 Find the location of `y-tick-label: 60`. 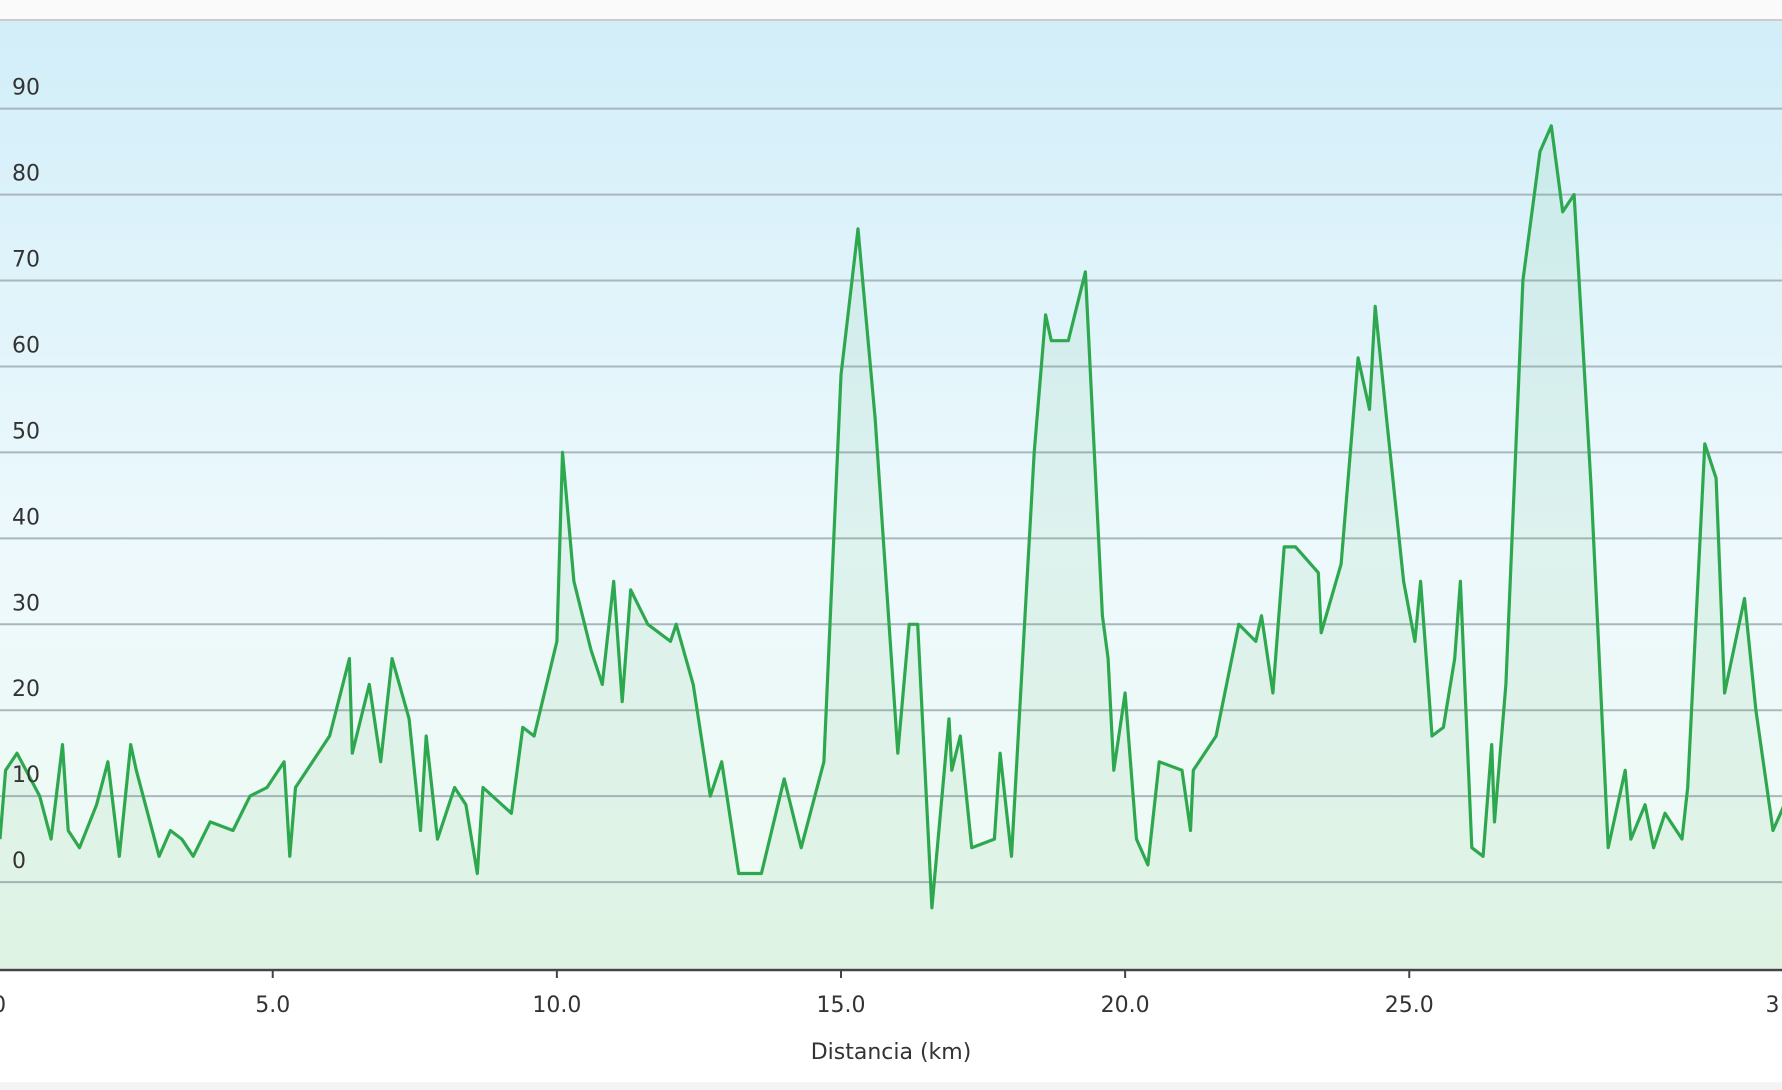

y-tick-label: 60 is located at coordinates (26, 345).